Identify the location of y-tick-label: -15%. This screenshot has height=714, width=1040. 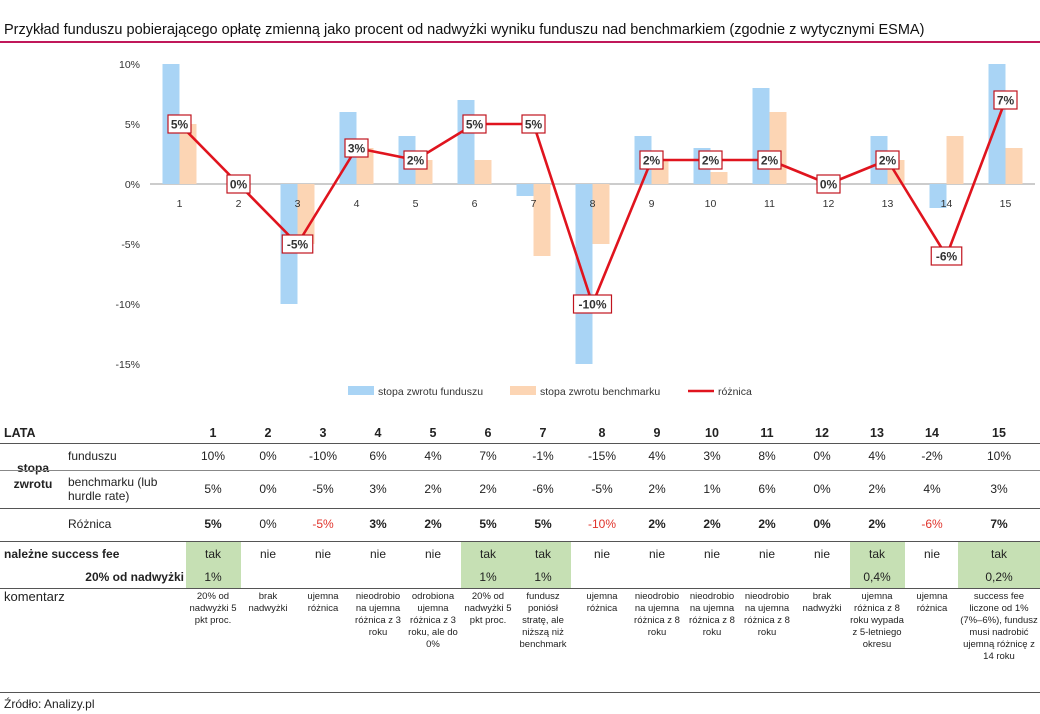
(127, 365).